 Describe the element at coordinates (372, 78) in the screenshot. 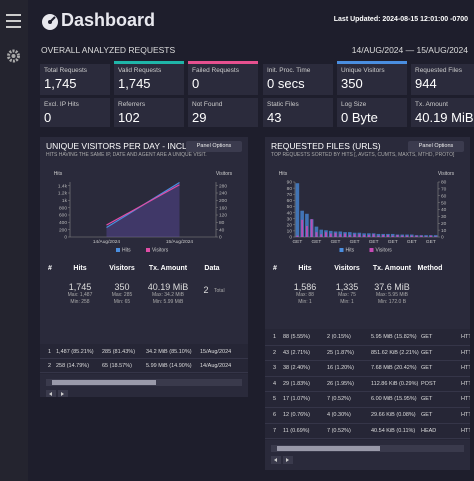

I see `metric-card: Unique Visitors 350` at that location.